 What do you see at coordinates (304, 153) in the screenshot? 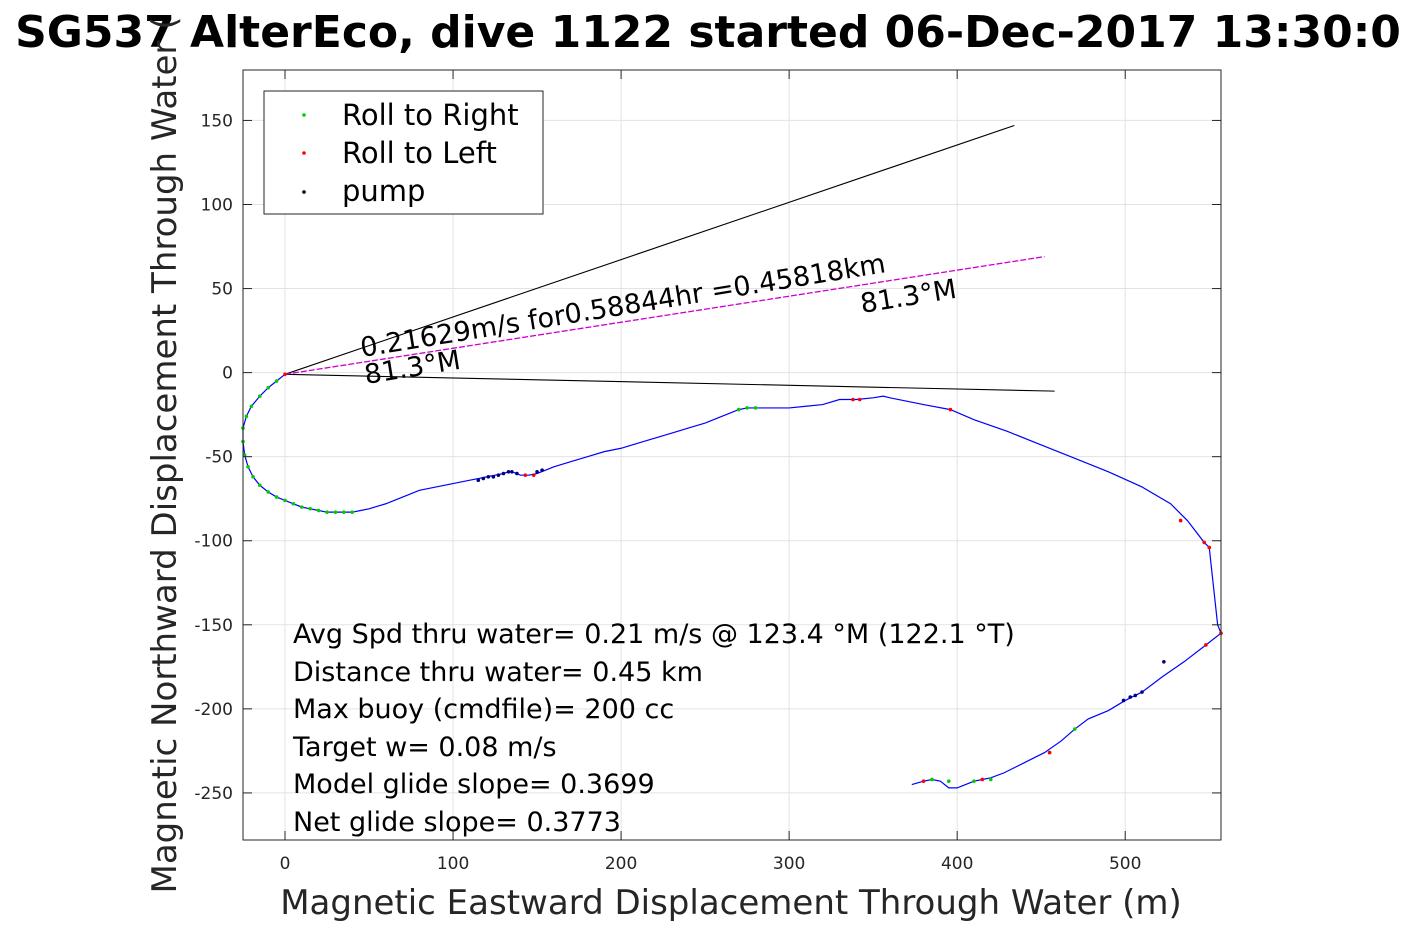
I see `legend-marker-roll-left` at bounding box center [304, 153].